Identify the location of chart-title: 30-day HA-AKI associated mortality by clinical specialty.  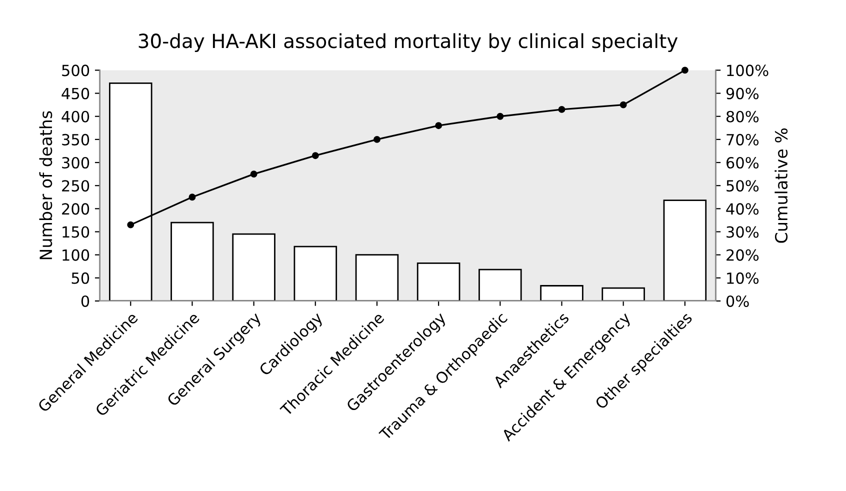
(408, 42).